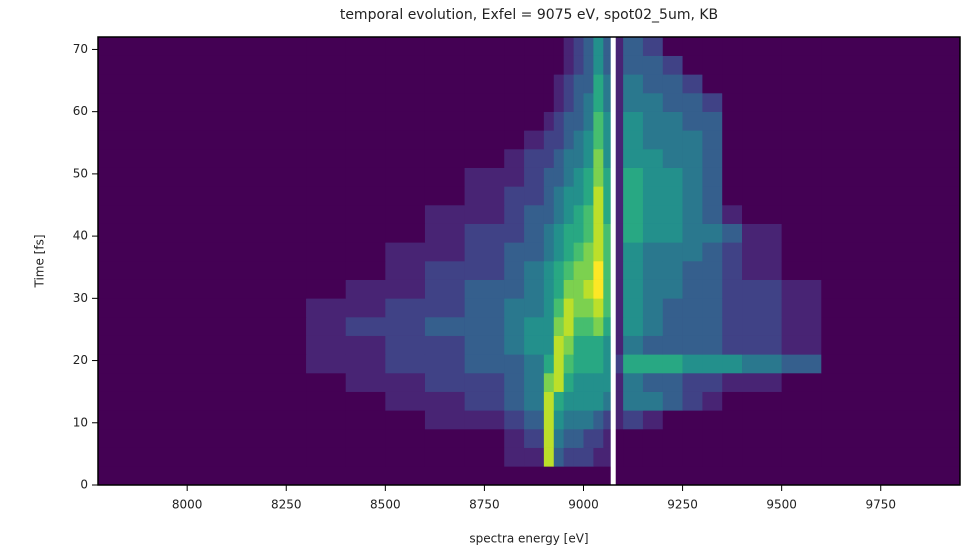  What do you see at coordinates (682, 505) in the screenshot?
I see `x-tick-label: 9250` at bounding box center [682, 505].